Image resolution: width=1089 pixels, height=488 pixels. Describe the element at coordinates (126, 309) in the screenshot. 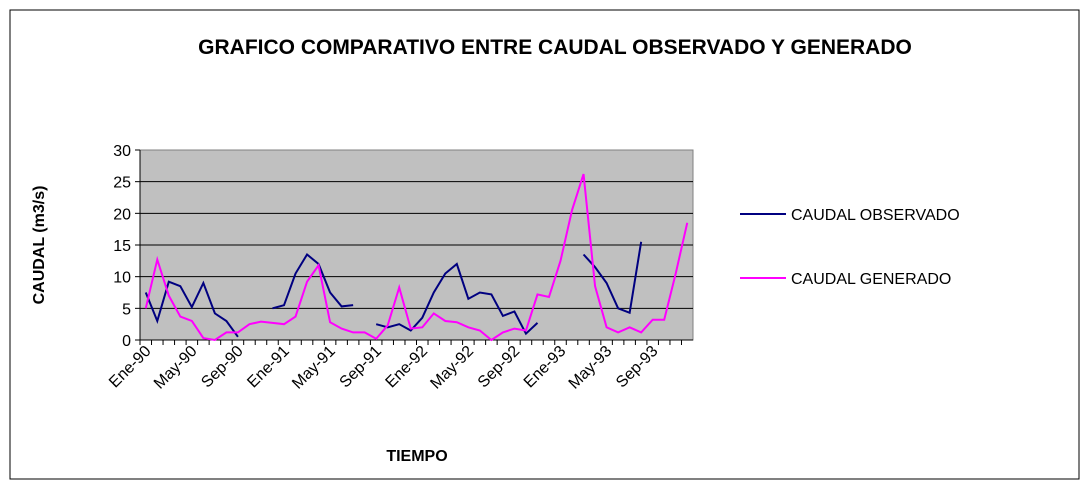

I see `y-tick-label: 5` at that location.